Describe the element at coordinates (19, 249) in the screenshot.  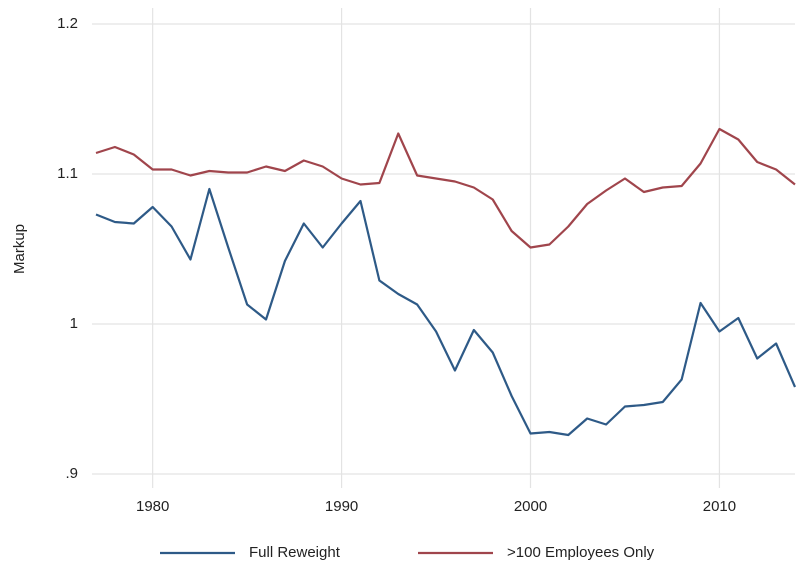
I see `y-axis-label: Markup` at that location.